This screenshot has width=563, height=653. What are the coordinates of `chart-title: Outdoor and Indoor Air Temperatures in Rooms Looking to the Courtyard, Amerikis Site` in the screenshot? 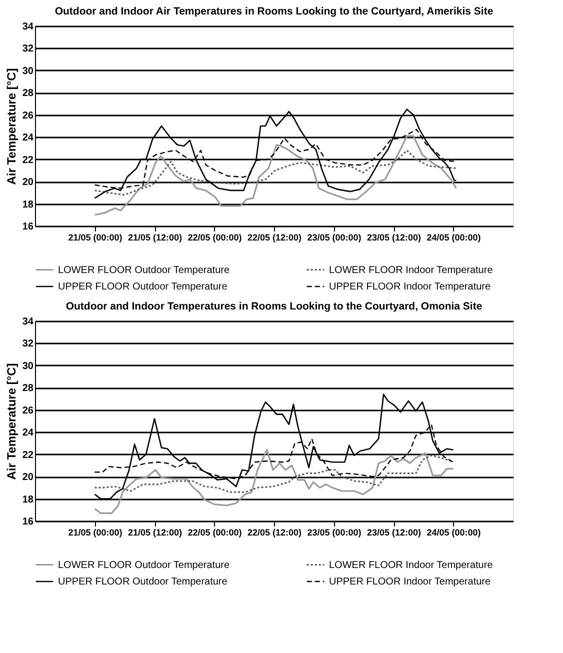 It's located at (274, 12).